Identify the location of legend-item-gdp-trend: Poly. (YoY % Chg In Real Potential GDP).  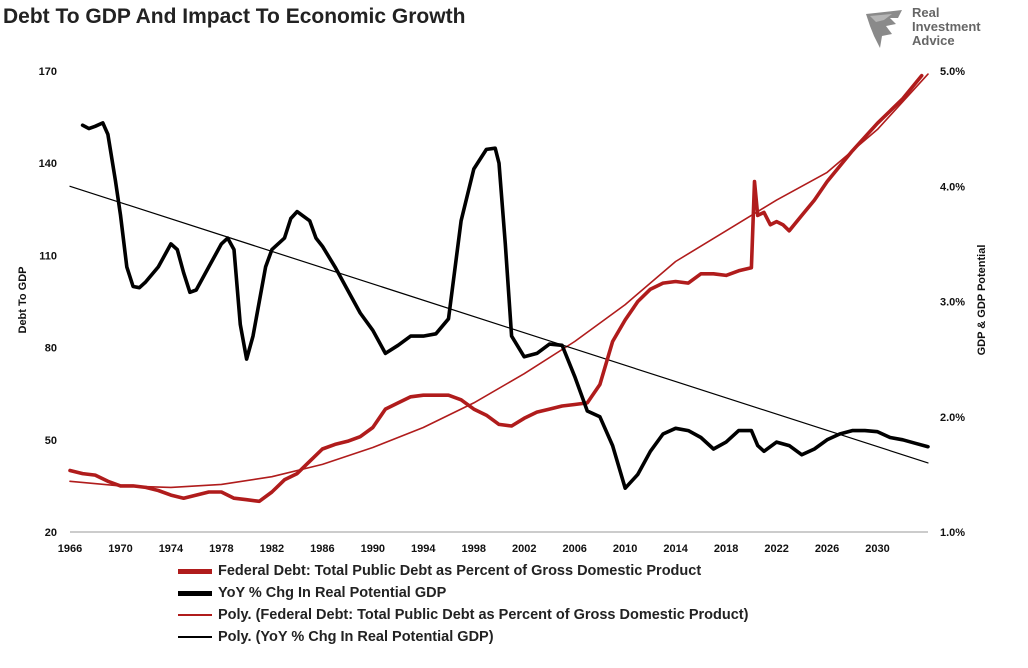
(463, 637).